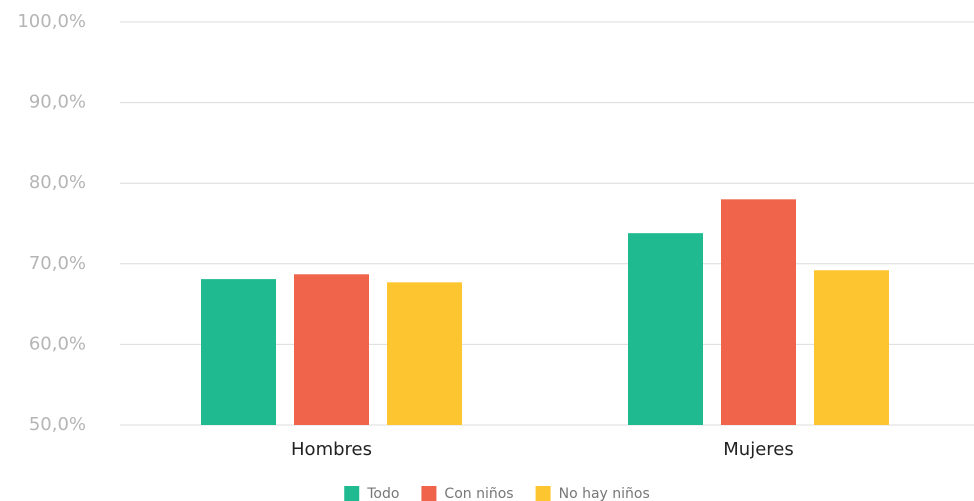 The width and height of the screenshot is (974, 501). Describe the element at coordinates (57, 102) in the screenshot. I see `y-tick-label: 90,0%` at that location.